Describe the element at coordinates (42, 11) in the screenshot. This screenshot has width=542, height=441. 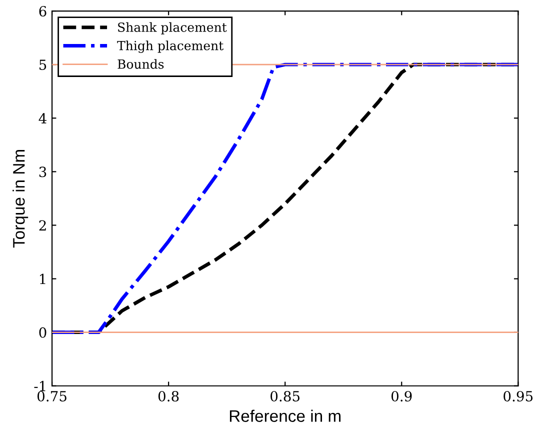
I see `y-tick-label: 6` at that location.